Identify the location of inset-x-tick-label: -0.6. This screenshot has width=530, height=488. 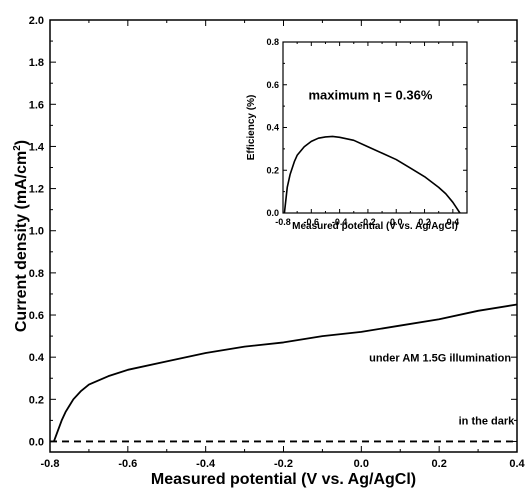
(312, 222).